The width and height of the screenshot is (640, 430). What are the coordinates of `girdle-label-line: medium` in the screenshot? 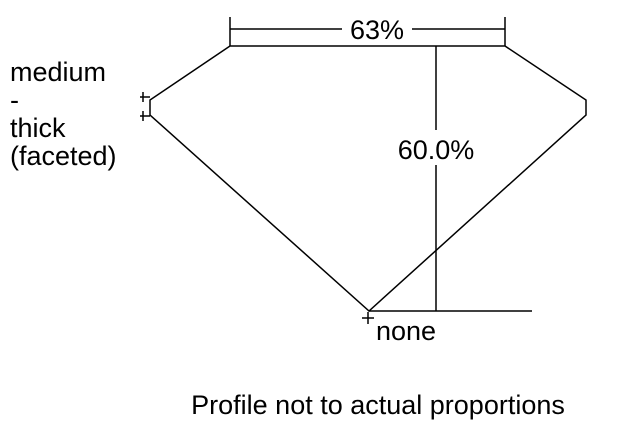 It's located at (58, 72).